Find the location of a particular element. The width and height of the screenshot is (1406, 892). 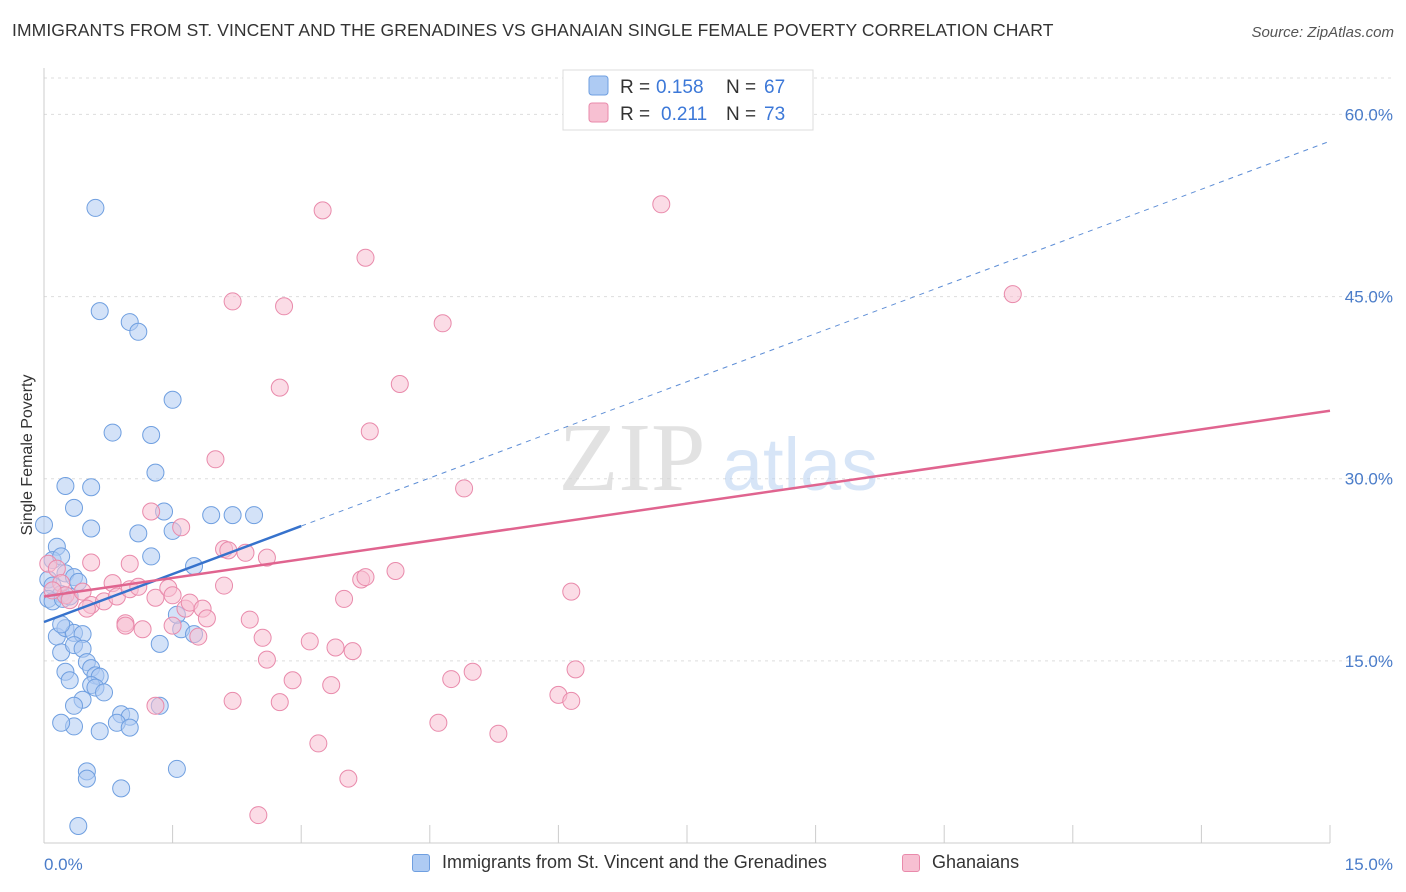

y-tick-label-1: 30.0% is located at coordinates (1369, 479).